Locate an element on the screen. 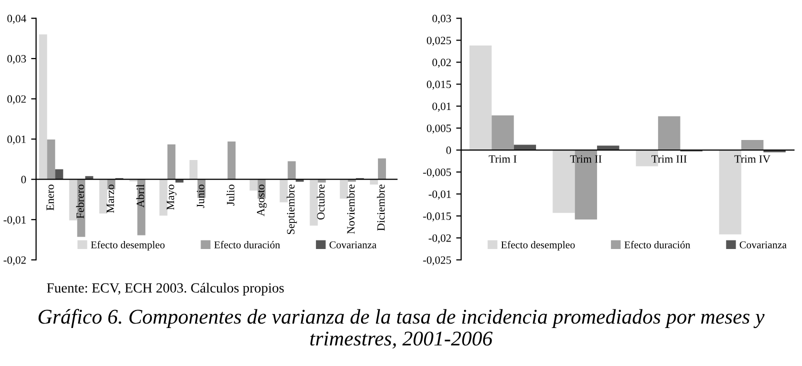  x-tick-label: Trim I is located at coordinates (502, 159).